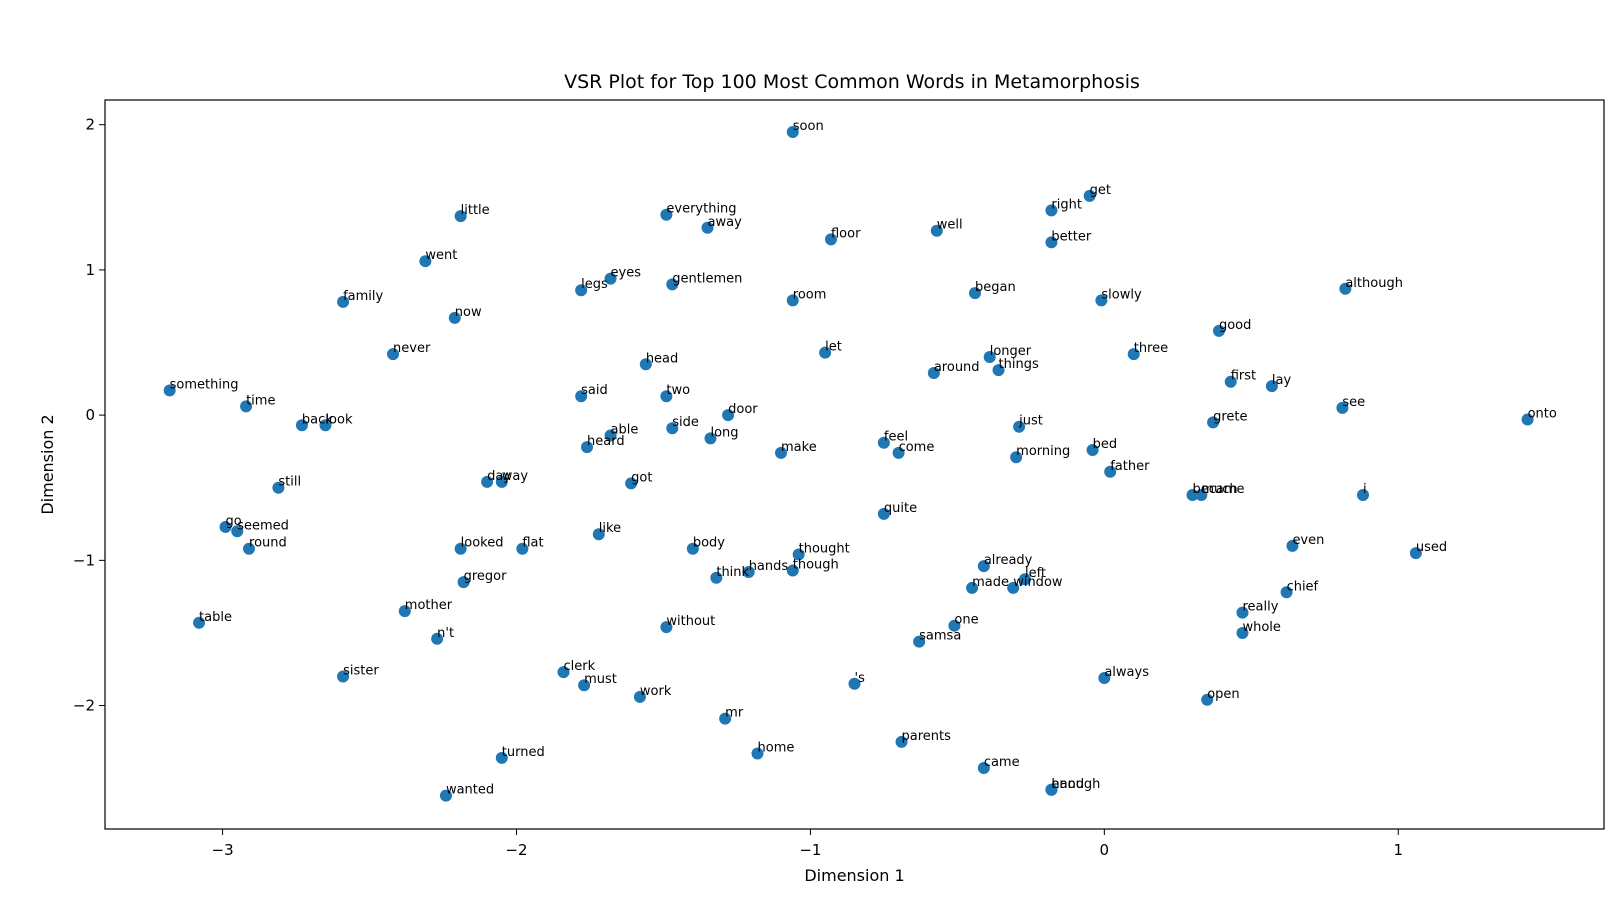 This screenshot has height=900, width=1622. I want to click on point-label: parents, so click(927, 736).